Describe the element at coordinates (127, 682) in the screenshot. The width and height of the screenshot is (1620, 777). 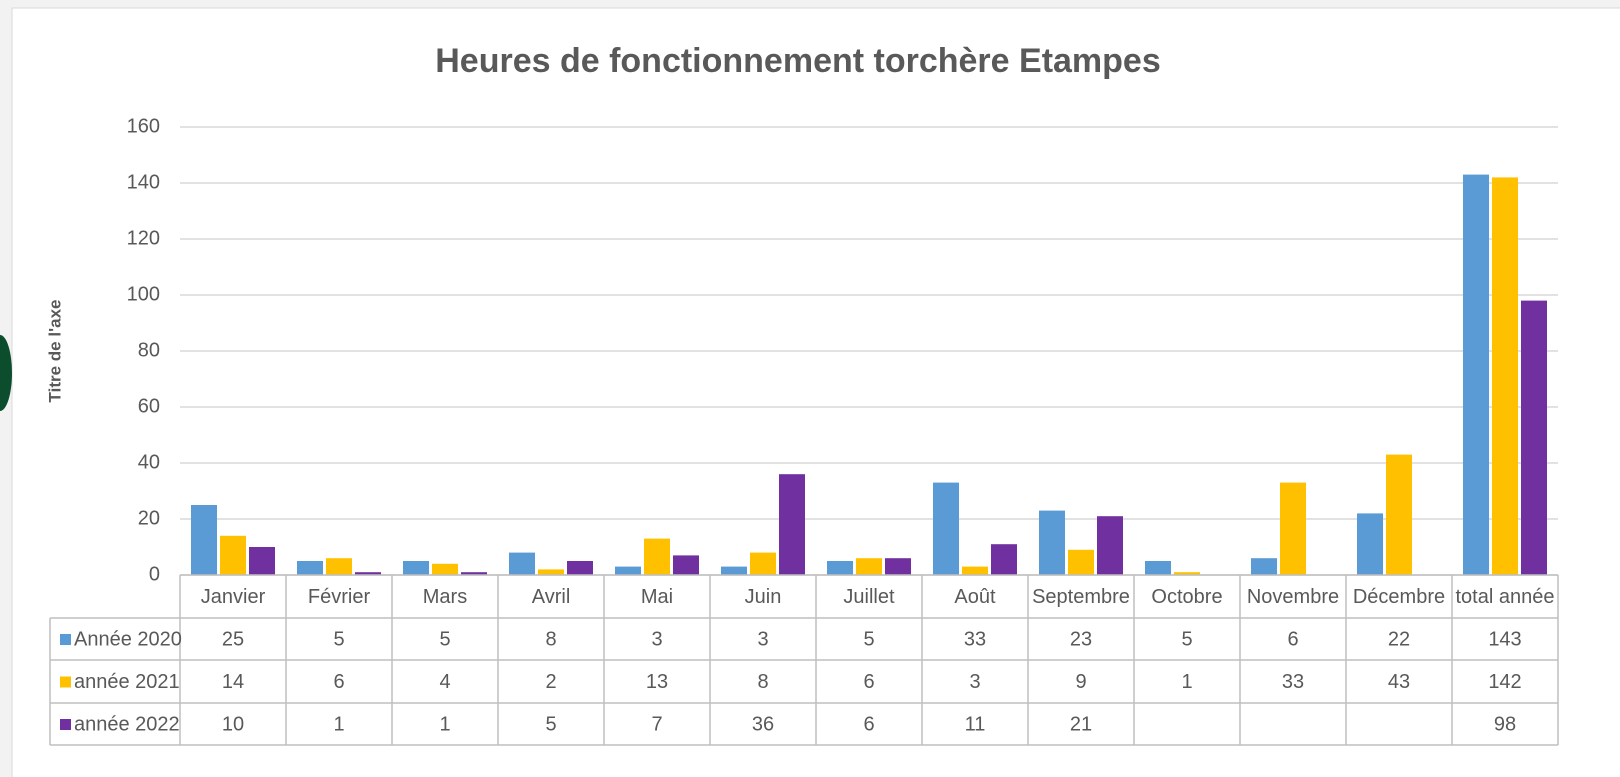
I see `legend-label: année 2021` at that location.